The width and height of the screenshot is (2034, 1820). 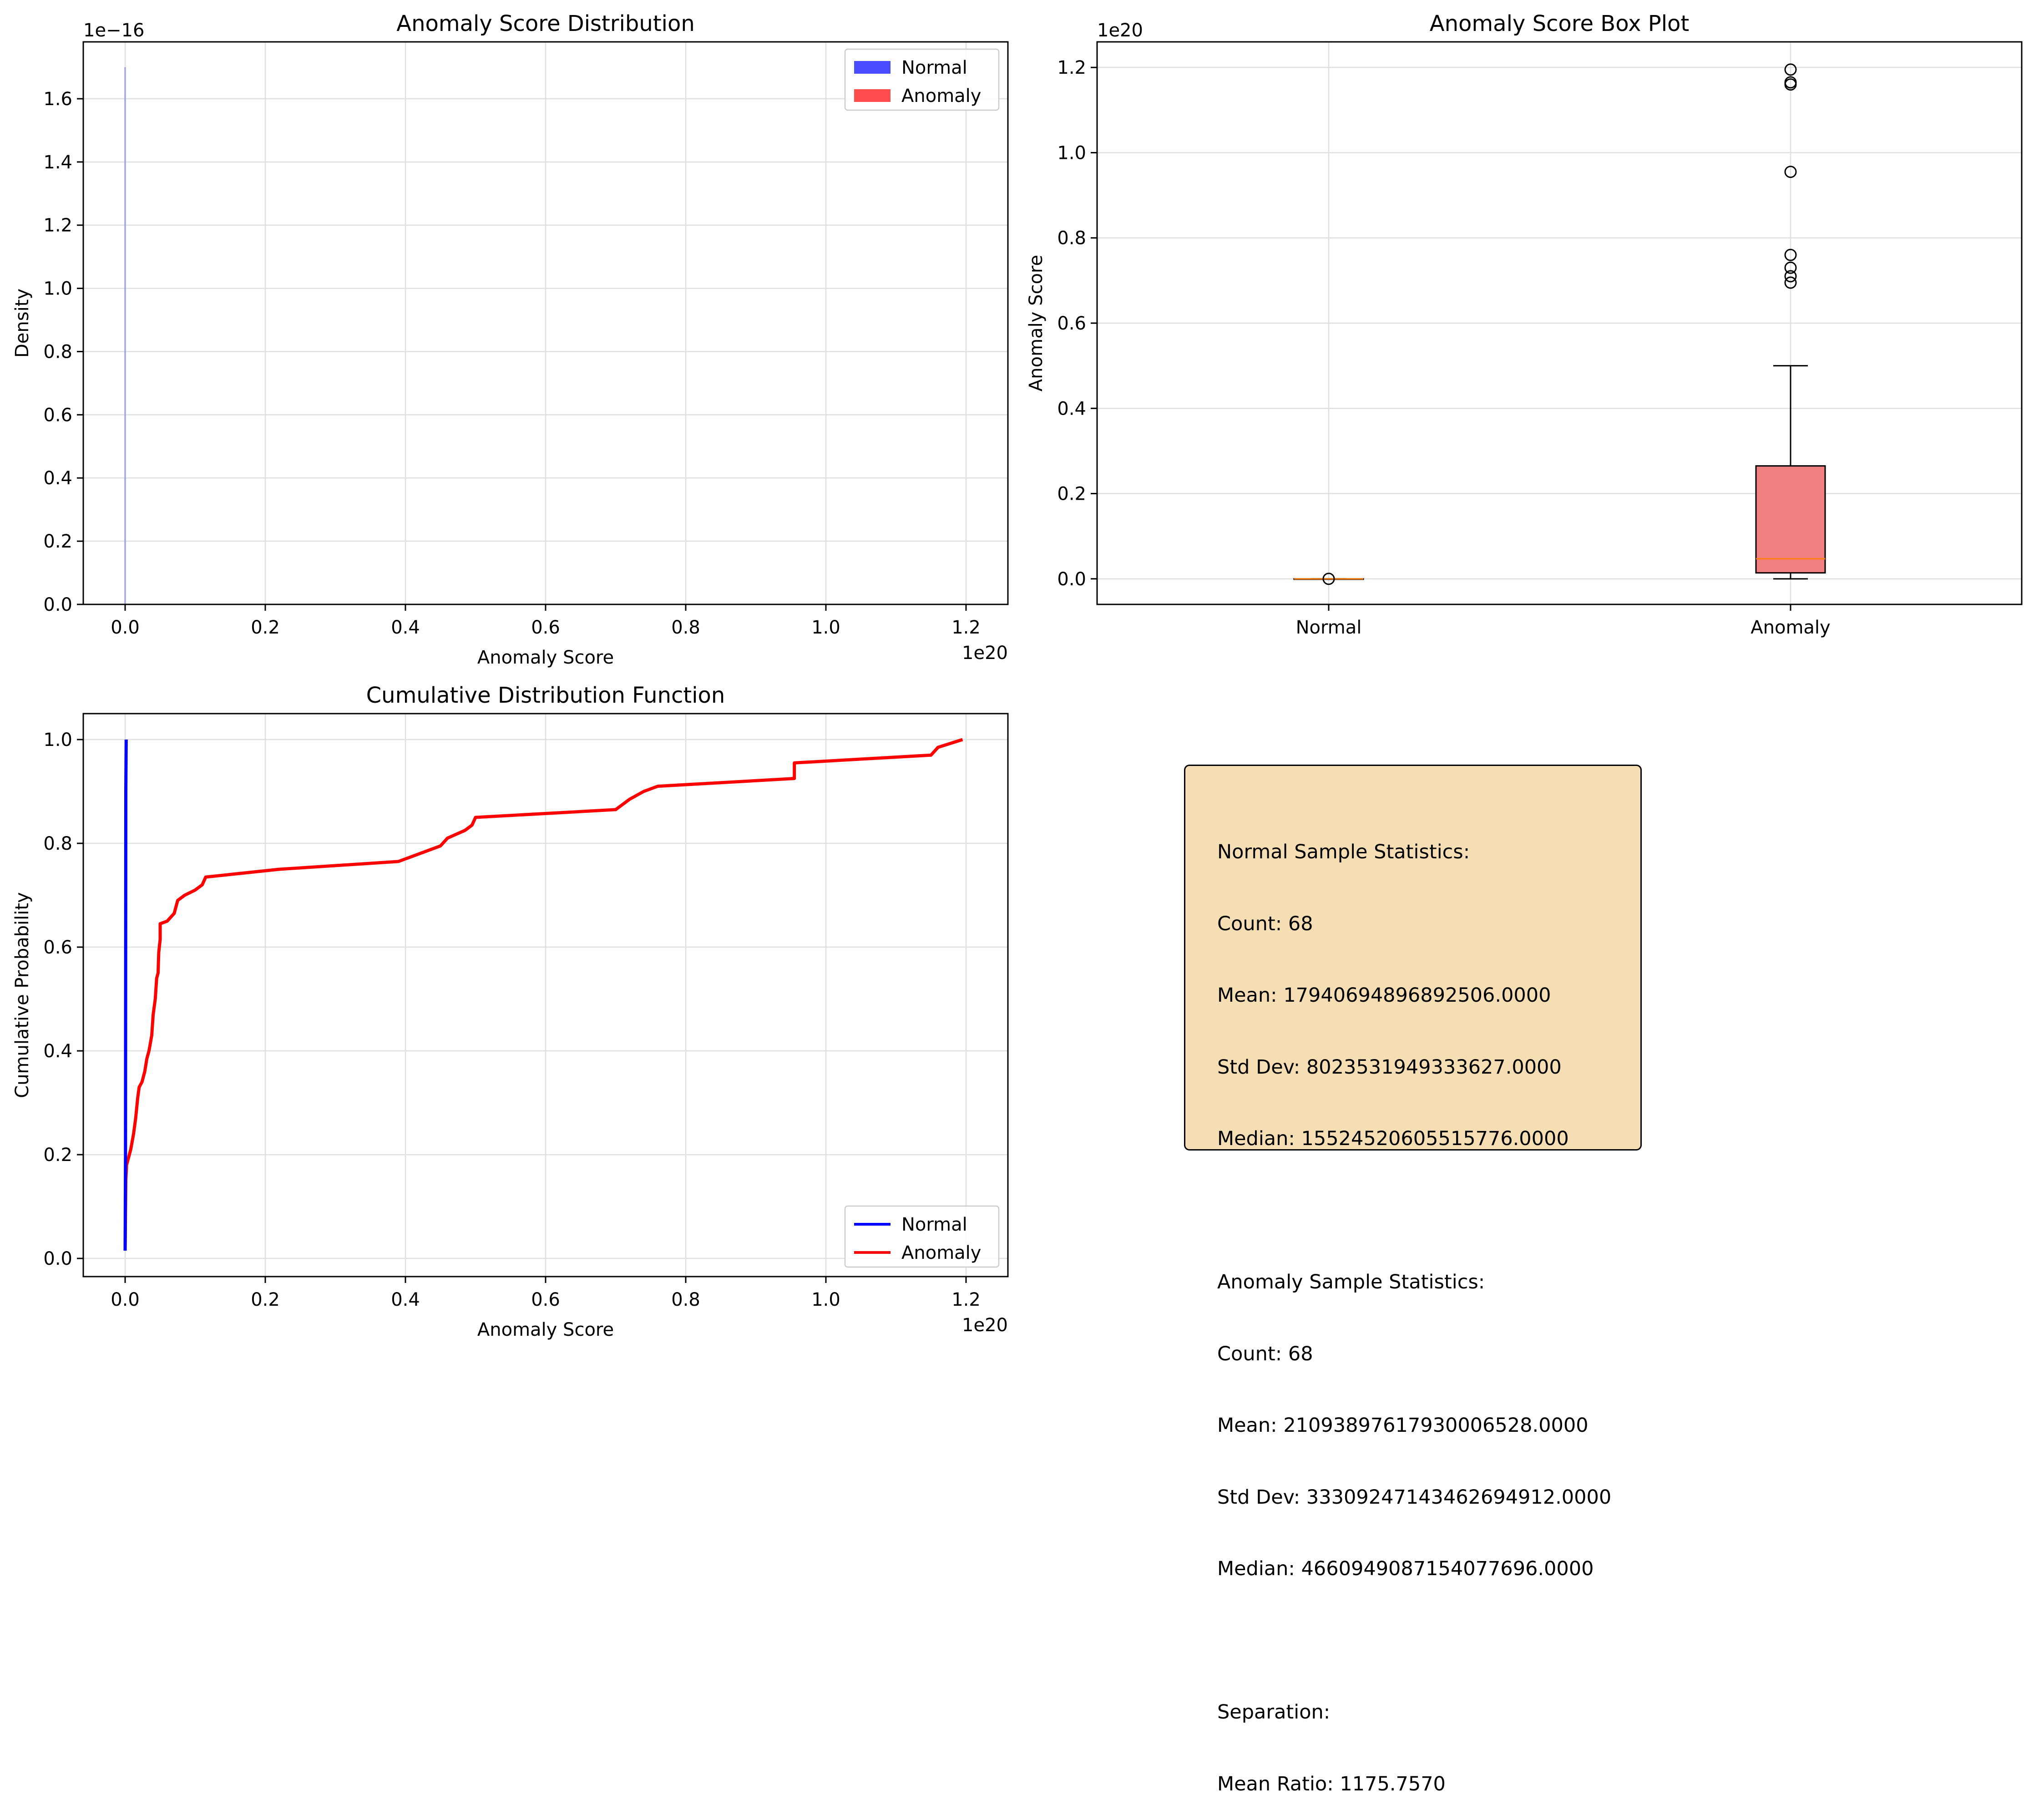 What do you see at coordinates (1389, 1067) in the screenshot?
I see `stats-line: Std Dev: 8023531949333627.0000` at bounding box center [1389, 1067].